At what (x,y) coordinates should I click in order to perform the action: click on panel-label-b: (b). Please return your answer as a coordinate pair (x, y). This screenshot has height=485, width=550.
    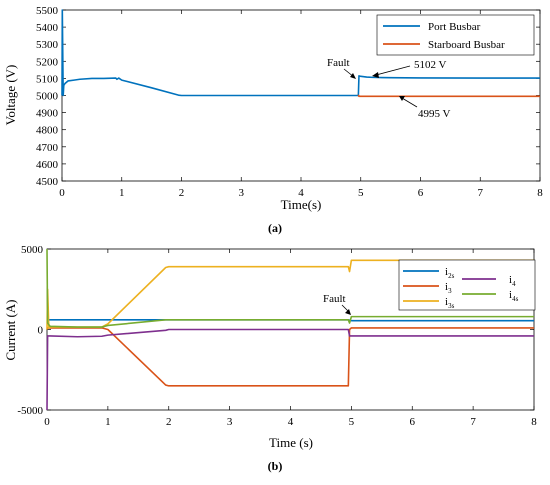
    Looking at the image, I should click on (275, 466).